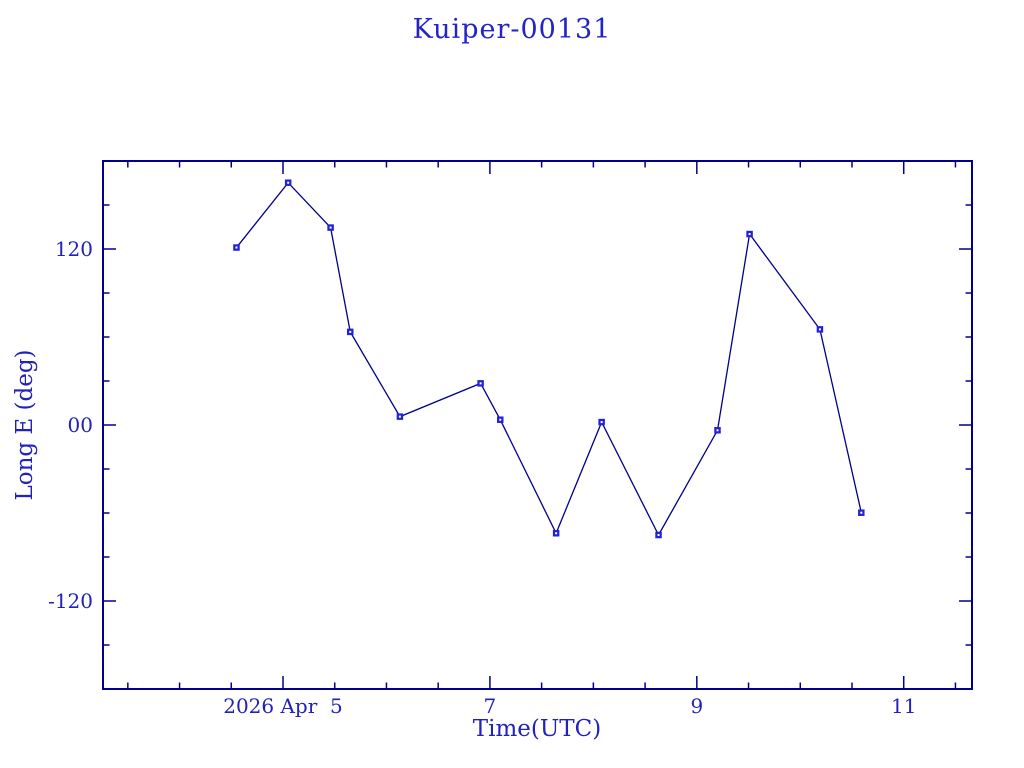 The width and height of the screenshot is (1024, 768). Describe the element at coordinates (512, 29) in the screenshot. I see `chart-title: Kuiper-00131` at that location.